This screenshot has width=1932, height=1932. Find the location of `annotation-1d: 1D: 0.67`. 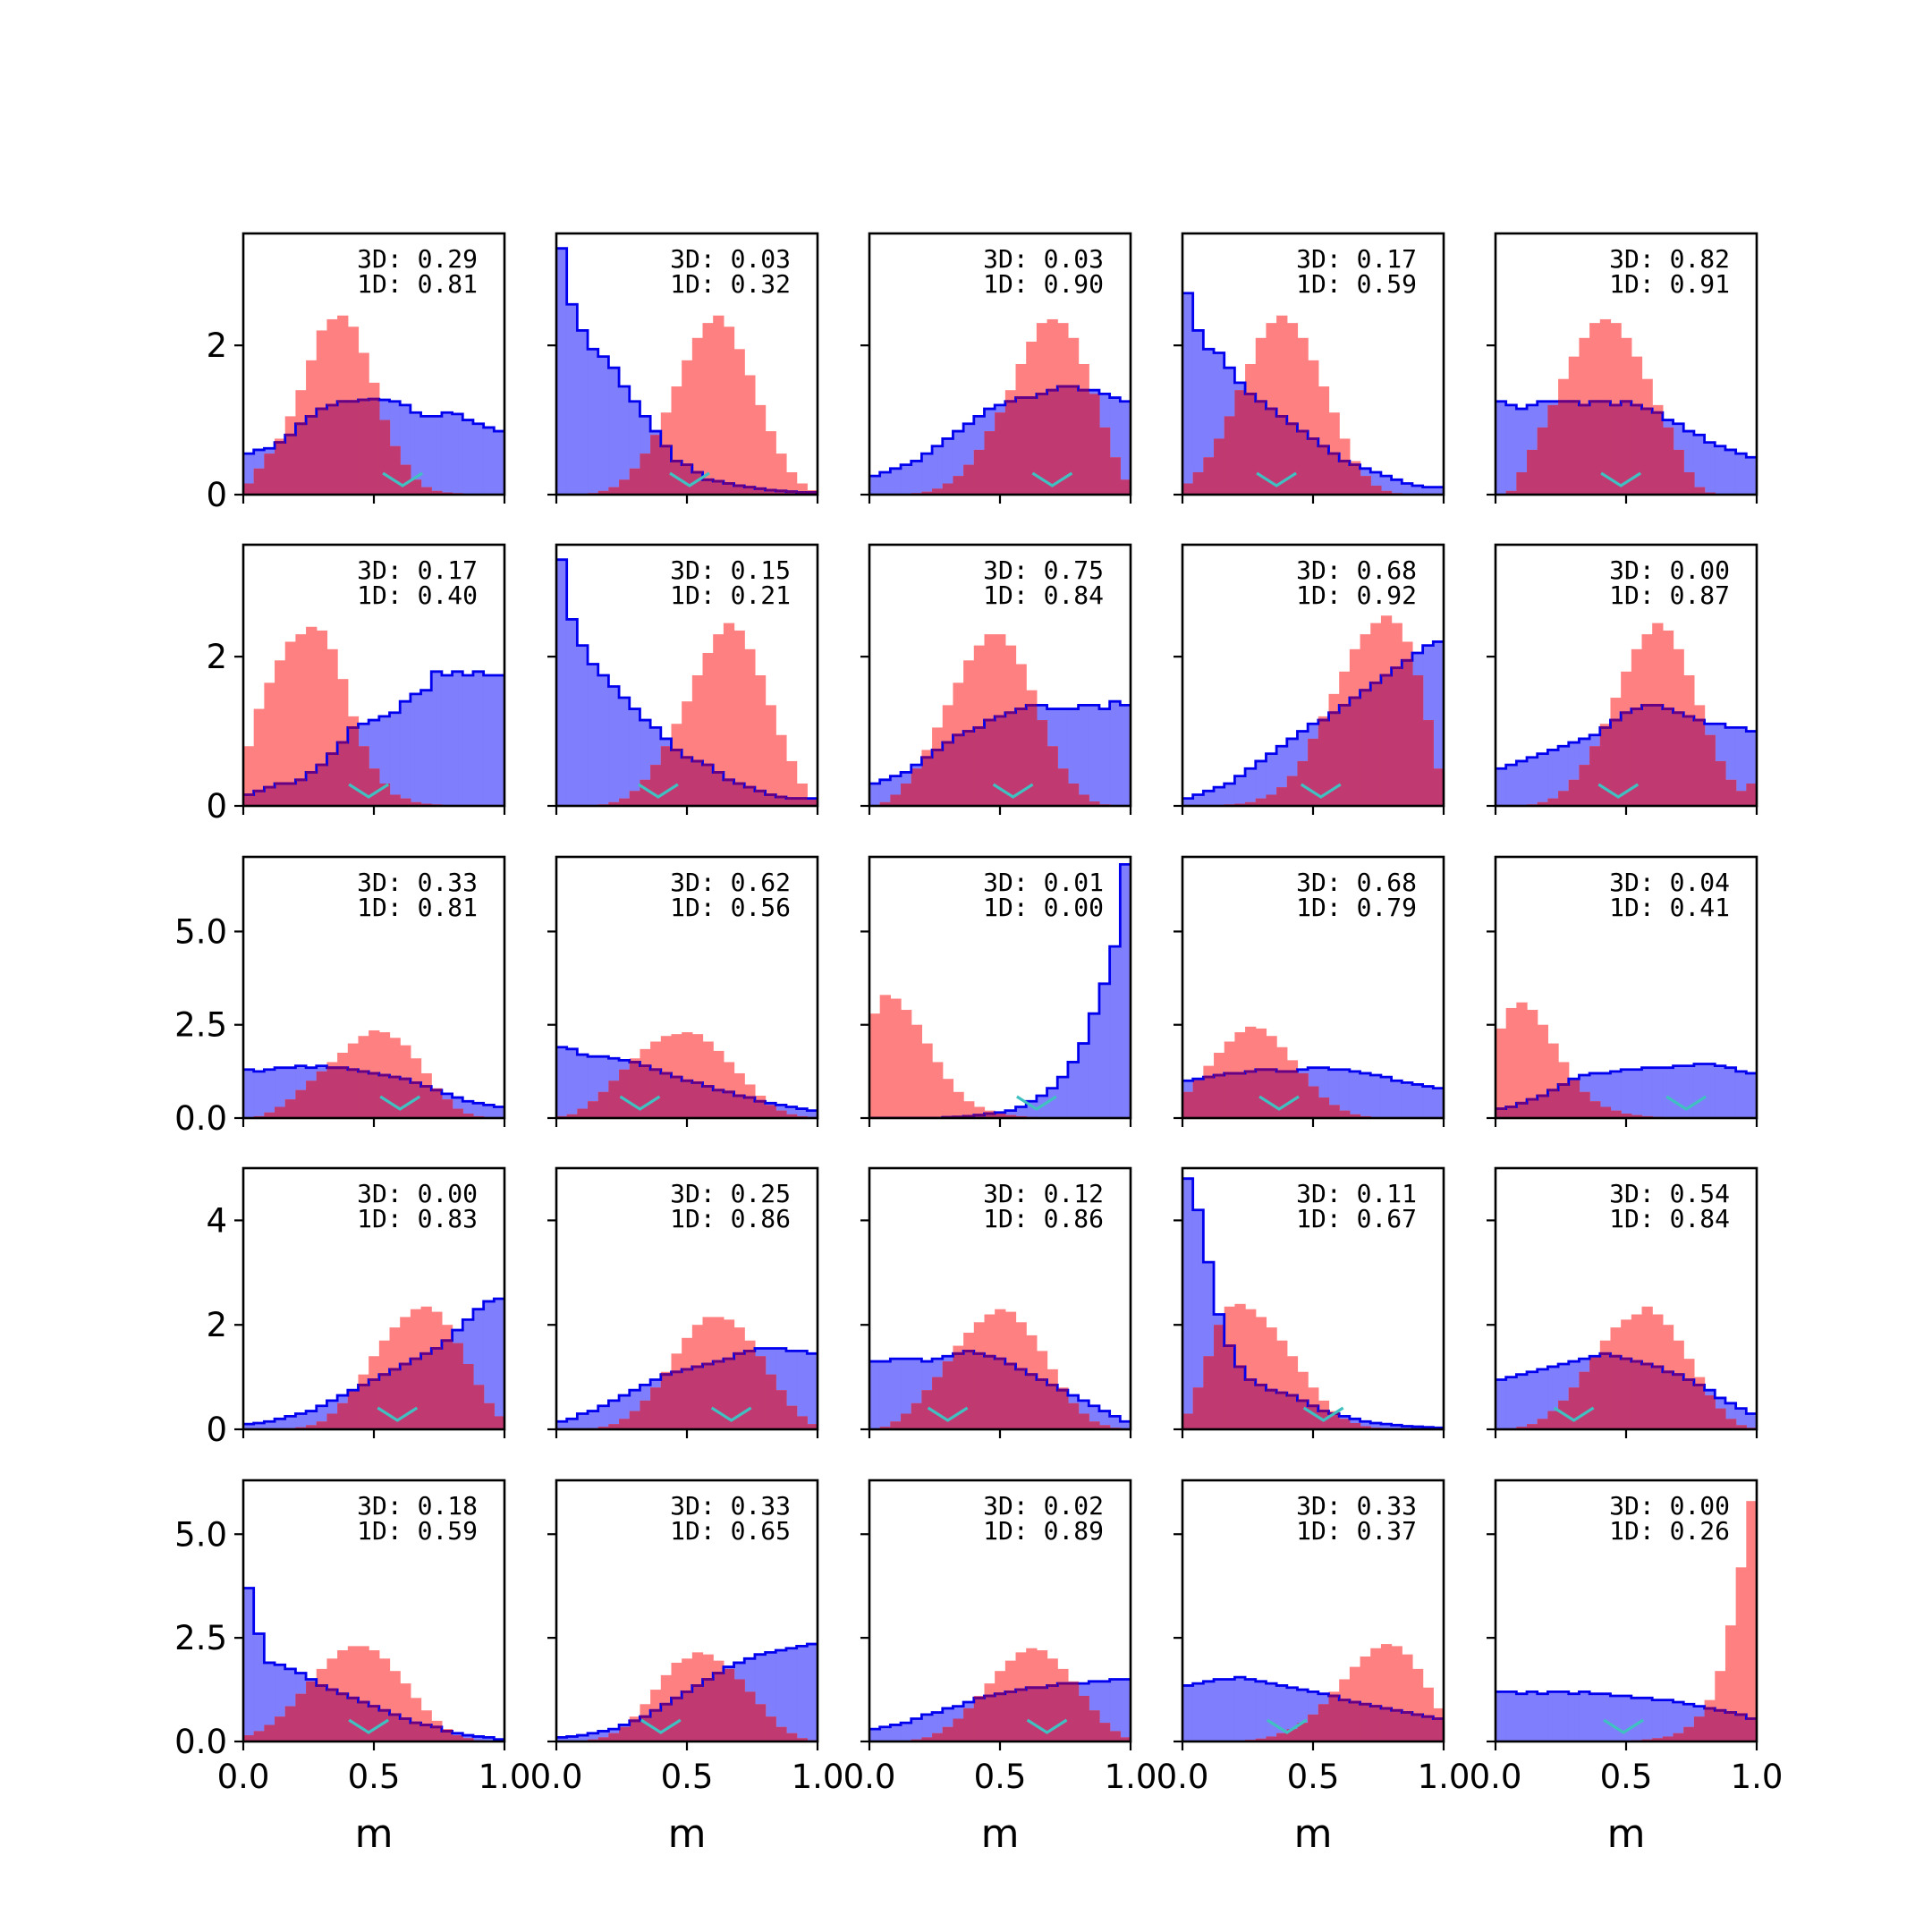

annotation-1d: 1D: 0.67 is located at coordinates (1356, 1218).